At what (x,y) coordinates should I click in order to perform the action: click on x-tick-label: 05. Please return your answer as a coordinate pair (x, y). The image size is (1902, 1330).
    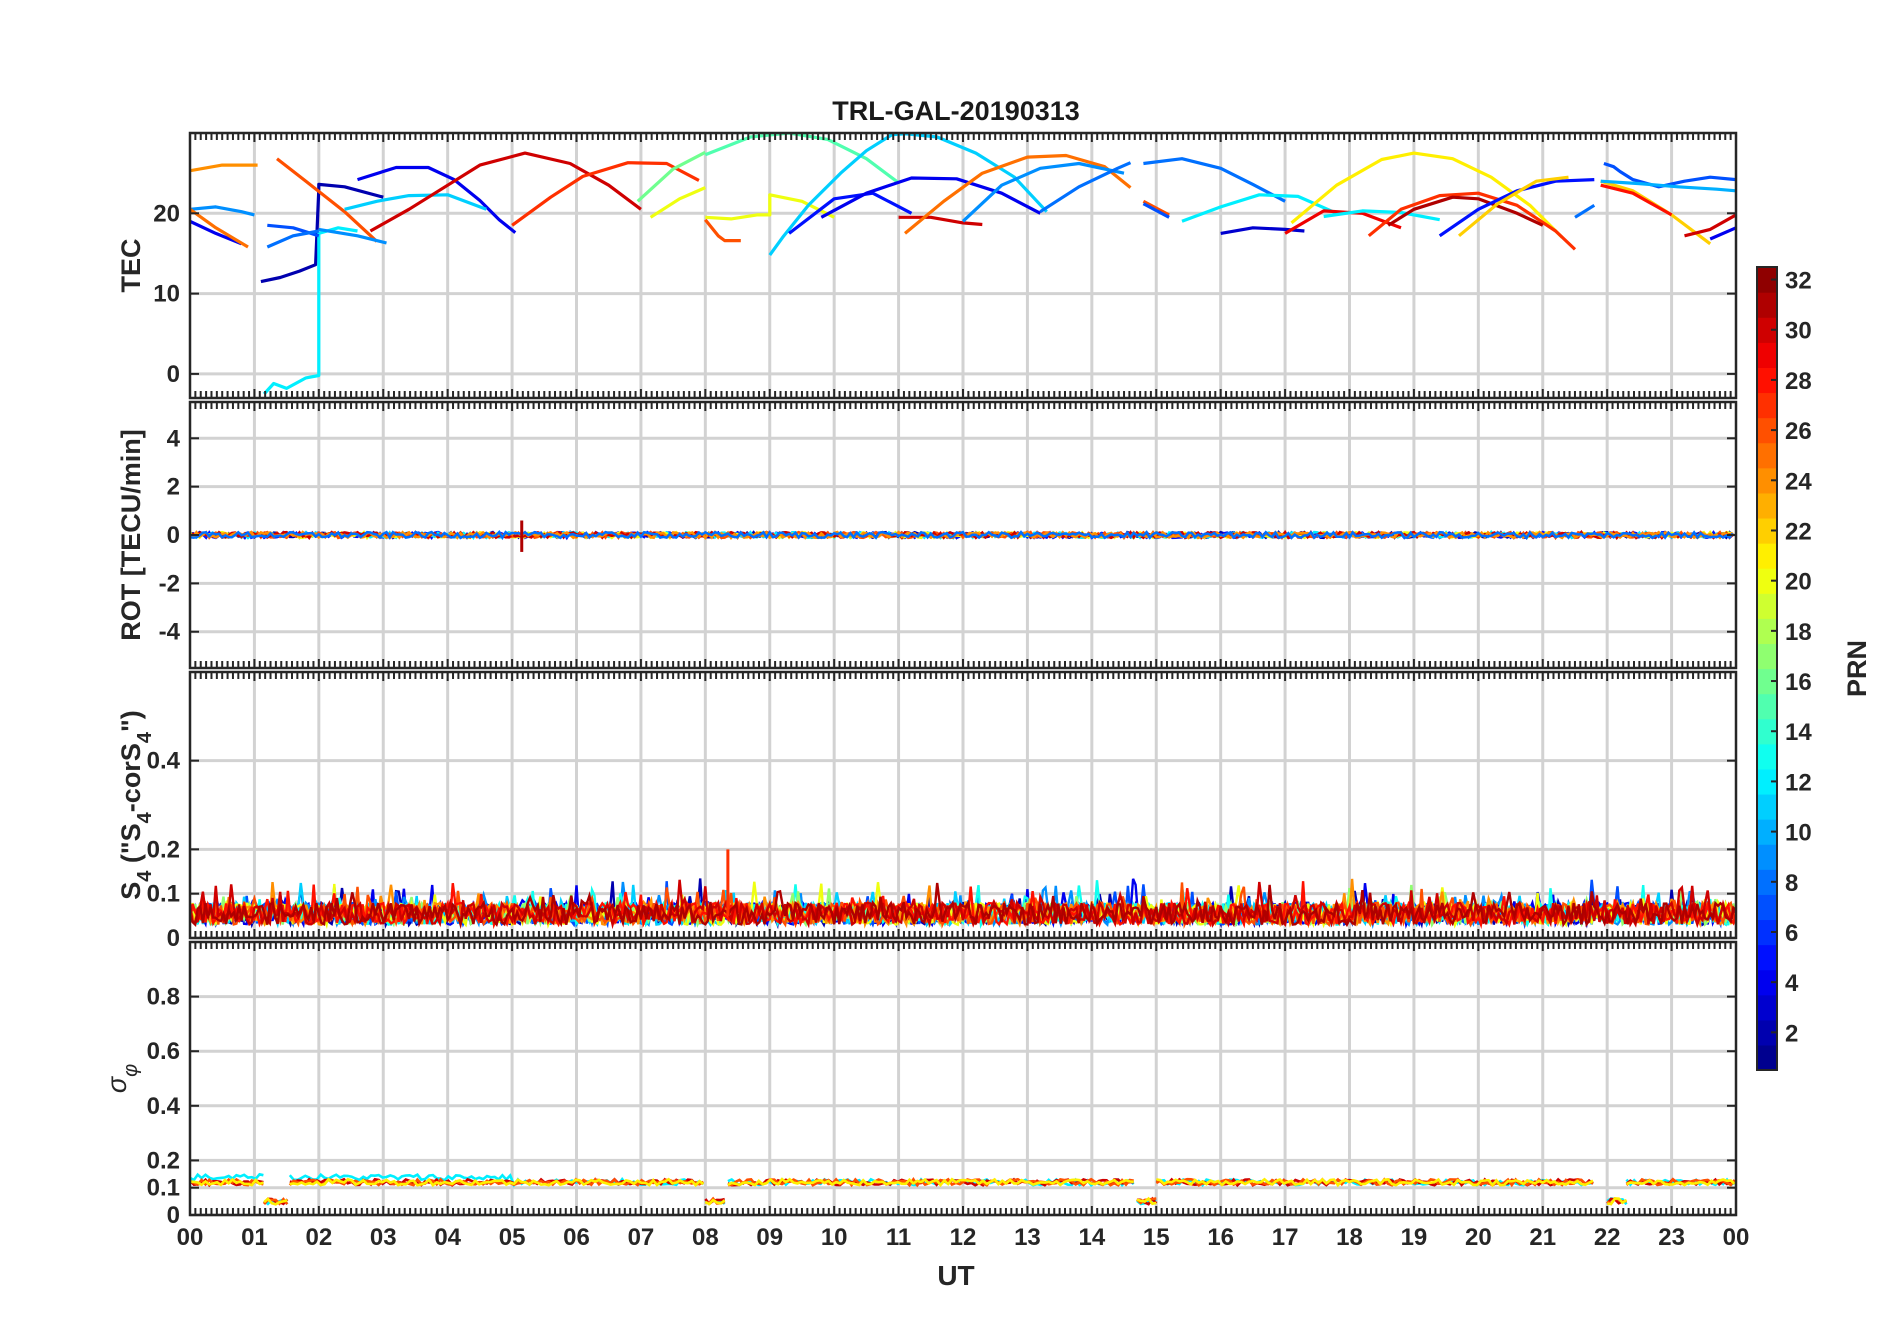
    Looking at the image, I should click on (512, 1237).